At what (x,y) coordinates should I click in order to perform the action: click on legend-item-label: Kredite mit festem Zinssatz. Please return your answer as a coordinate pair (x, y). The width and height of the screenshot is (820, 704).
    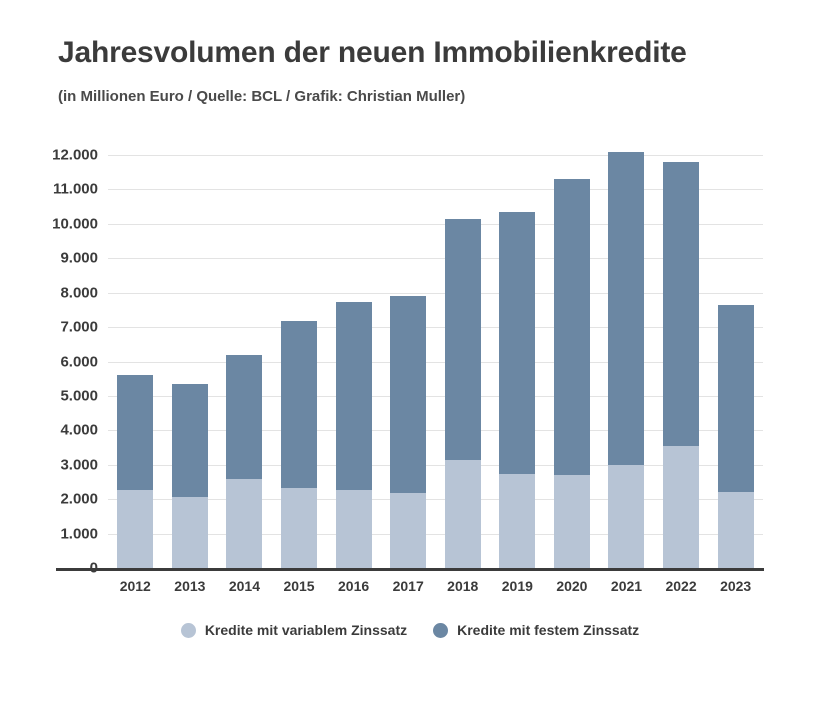
    Looking at the image, I should click on (548, 630).